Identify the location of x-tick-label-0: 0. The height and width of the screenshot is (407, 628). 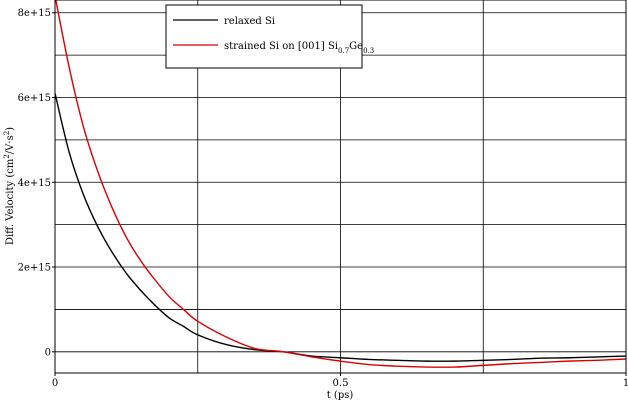
(55, 383).